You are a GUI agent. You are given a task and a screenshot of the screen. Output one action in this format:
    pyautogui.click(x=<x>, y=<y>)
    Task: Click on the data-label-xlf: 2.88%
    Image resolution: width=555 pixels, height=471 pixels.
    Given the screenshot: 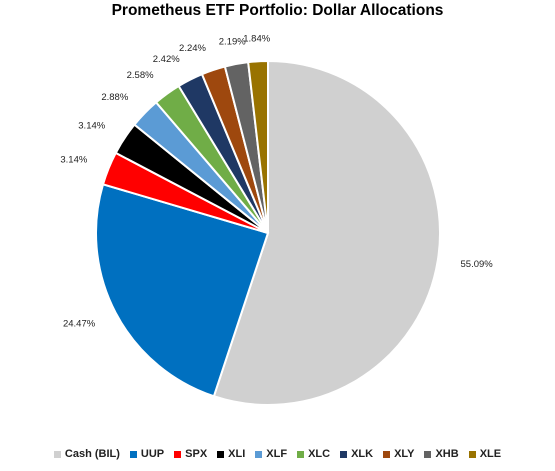 What is the action you would take?
    pyautogui.click(x=114, y=97)
    